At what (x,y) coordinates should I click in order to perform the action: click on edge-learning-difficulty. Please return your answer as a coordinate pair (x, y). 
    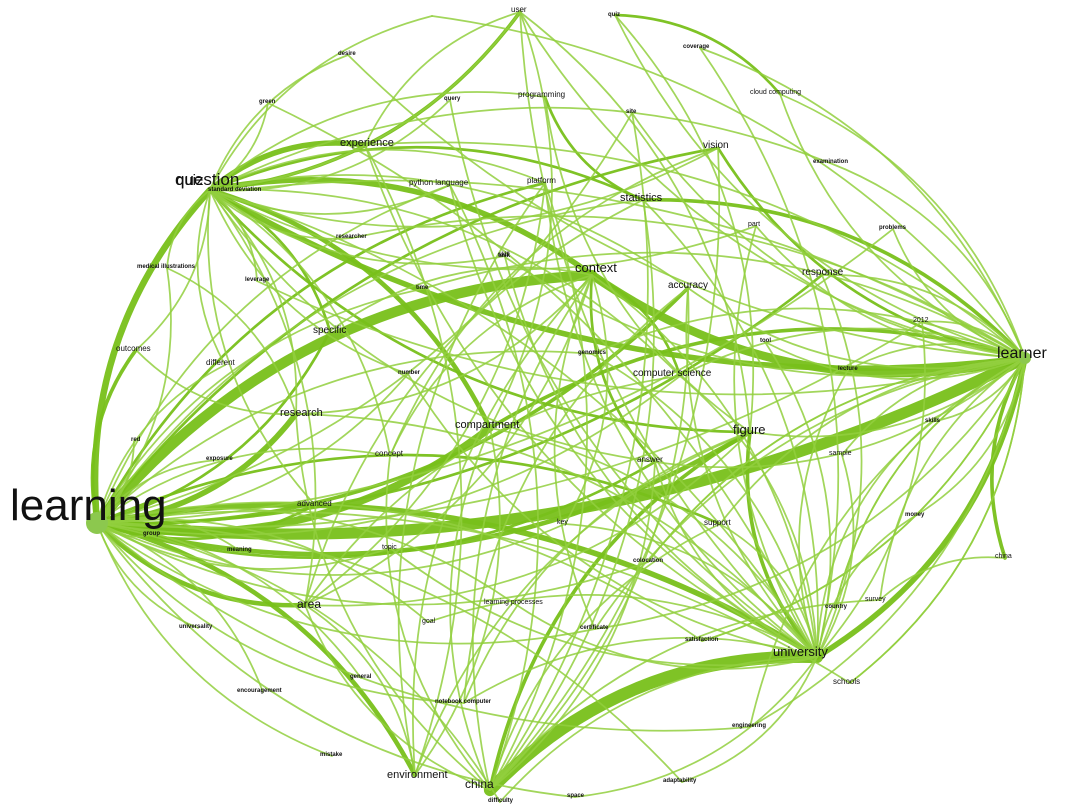
    Looking at the image, I should click on (298, 662).